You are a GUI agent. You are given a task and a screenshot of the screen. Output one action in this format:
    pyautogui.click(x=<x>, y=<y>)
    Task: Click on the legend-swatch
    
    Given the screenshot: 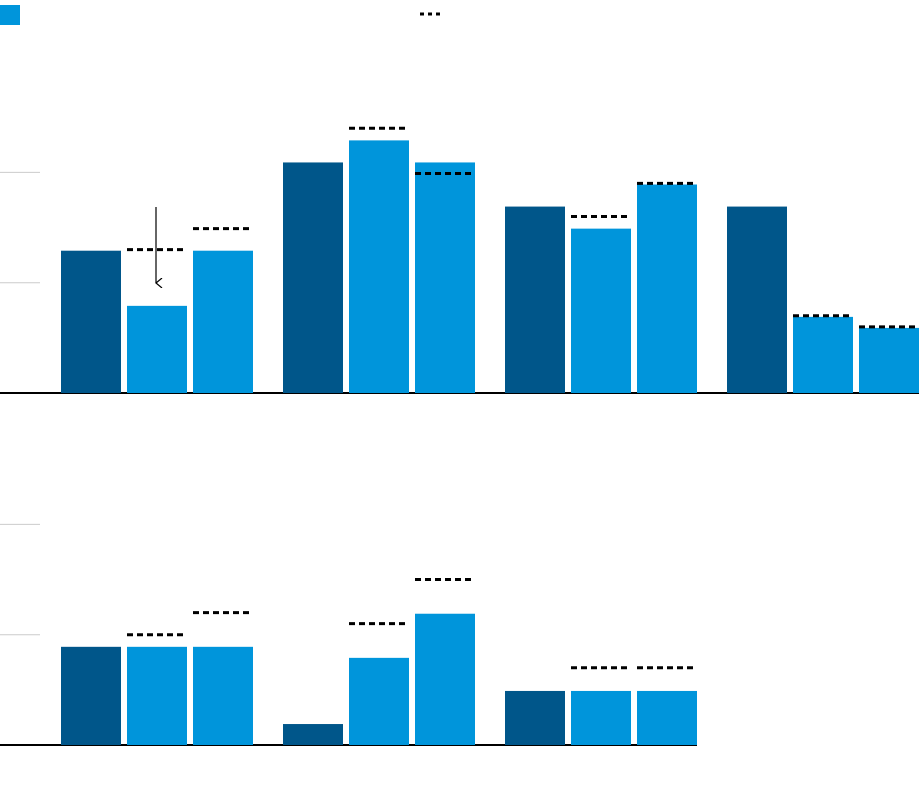 What is the action you would take?
    pyautogui.click(x=10, y=15)
    